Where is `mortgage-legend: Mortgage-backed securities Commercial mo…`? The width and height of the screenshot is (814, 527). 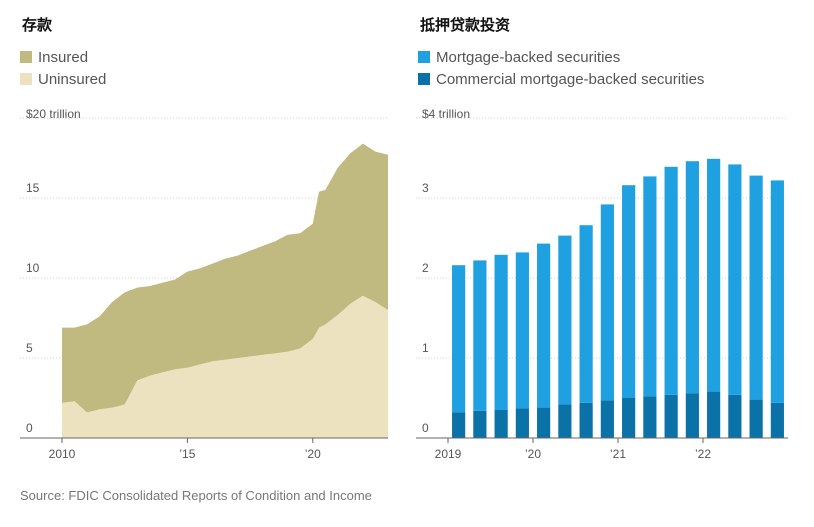 mortgage-legend: Mortgage-backed securities Commercial mo… is located at coordinates (561, 68).